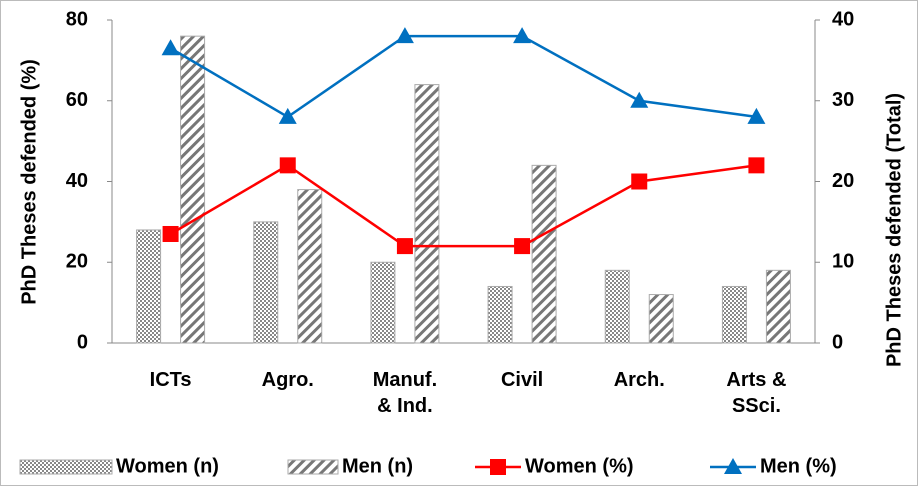 Image resolution: width=918 pixels, height=486 pixels. Describe the element at coordinates (377, 466) in the screenshot. I see `legend-label: Men (n)` at that location.